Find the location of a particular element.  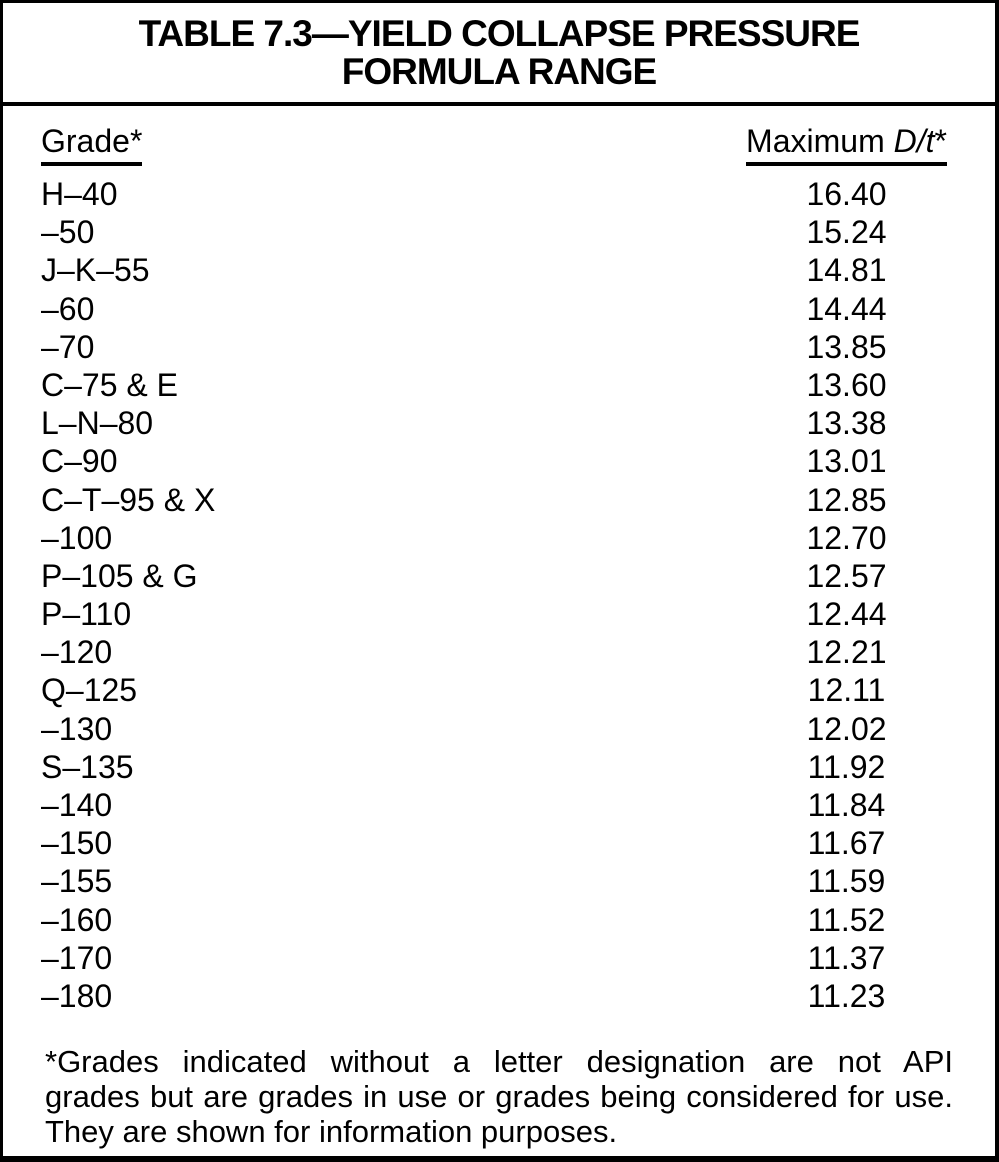

table-title-line2: FORMULA RANGE is located at coordinates (499, 71).